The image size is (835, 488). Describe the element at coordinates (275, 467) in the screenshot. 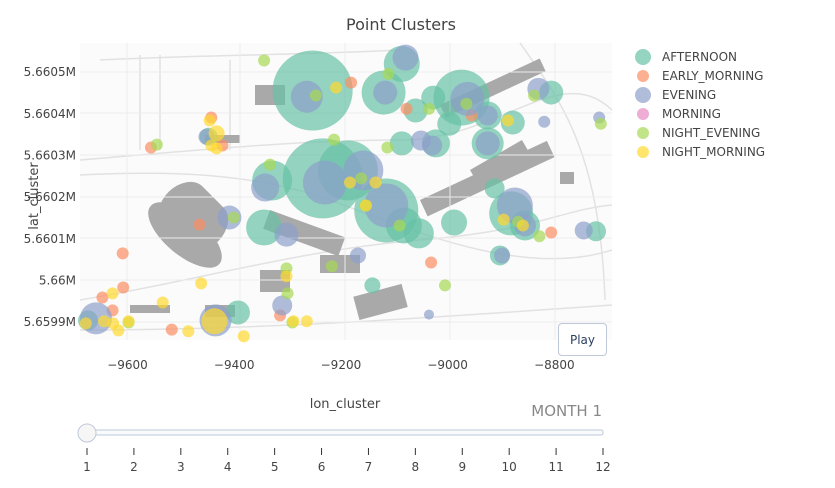

I see `slider-step-label: 5` at that location.